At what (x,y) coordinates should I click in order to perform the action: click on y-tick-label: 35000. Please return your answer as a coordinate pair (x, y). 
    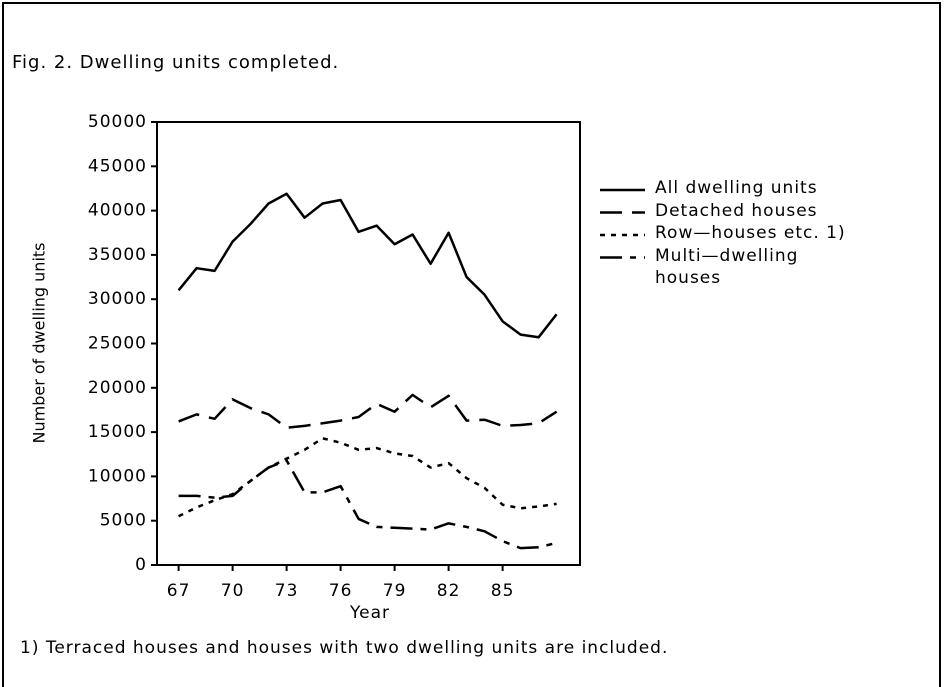
    Looking at the image, I should click on (117, 255).